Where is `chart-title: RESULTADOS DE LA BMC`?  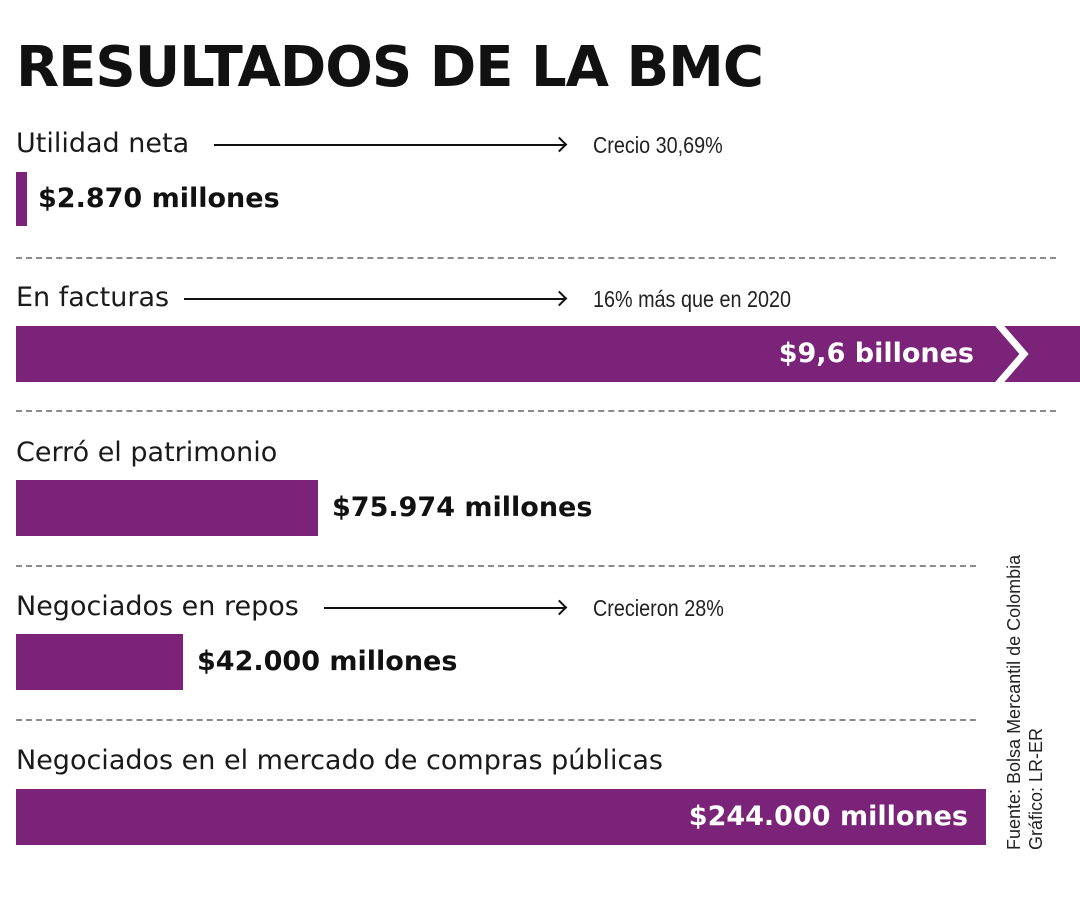 chart-title: RESULTADOS DE LA BMC is located at coordinates (390, 67).